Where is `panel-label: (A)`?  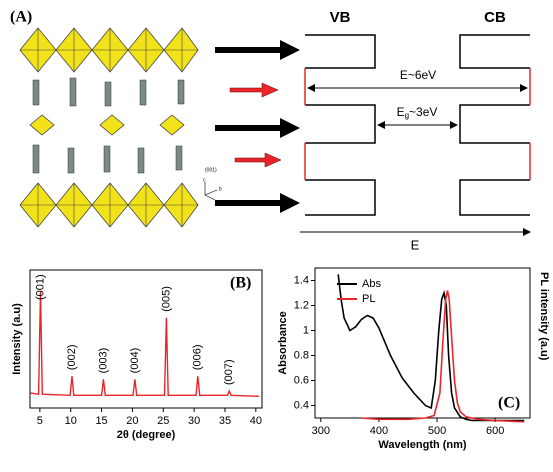
panel-label: (A) is located at coordinates (21, 17).